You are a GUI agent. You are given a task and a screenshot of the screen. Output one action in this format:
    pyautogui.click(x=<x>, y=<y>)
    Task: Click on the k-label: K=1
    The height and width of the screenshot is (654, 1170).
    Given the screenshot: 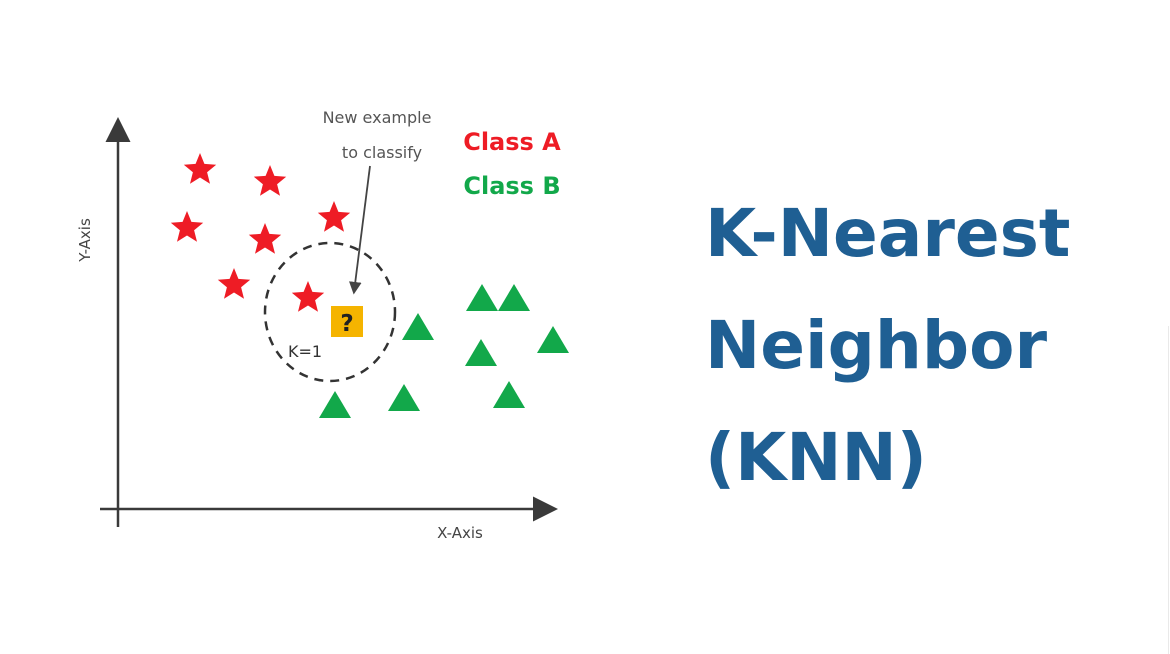 What is the action you would take?
    pyautogui.click(x=305, y=351)
    